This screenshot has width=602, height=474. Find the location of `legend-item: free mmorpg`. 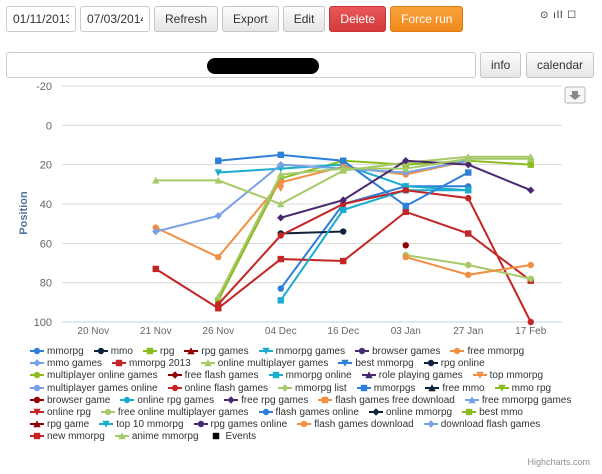

legend-item: free mmorpg is located at coordinates (487, 352).